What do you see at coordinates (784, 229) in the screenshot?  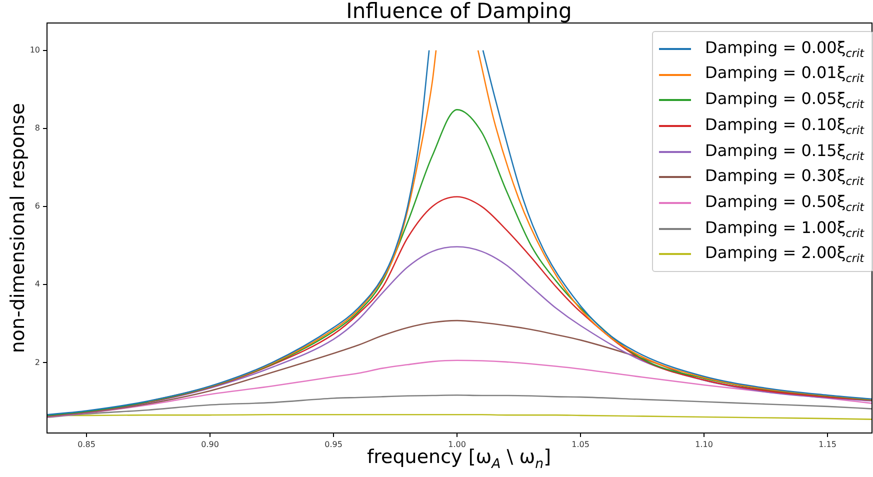 I see `legend-label: Damping = 1.00ξ$_{crit}$` at bounding box center [784, 229].